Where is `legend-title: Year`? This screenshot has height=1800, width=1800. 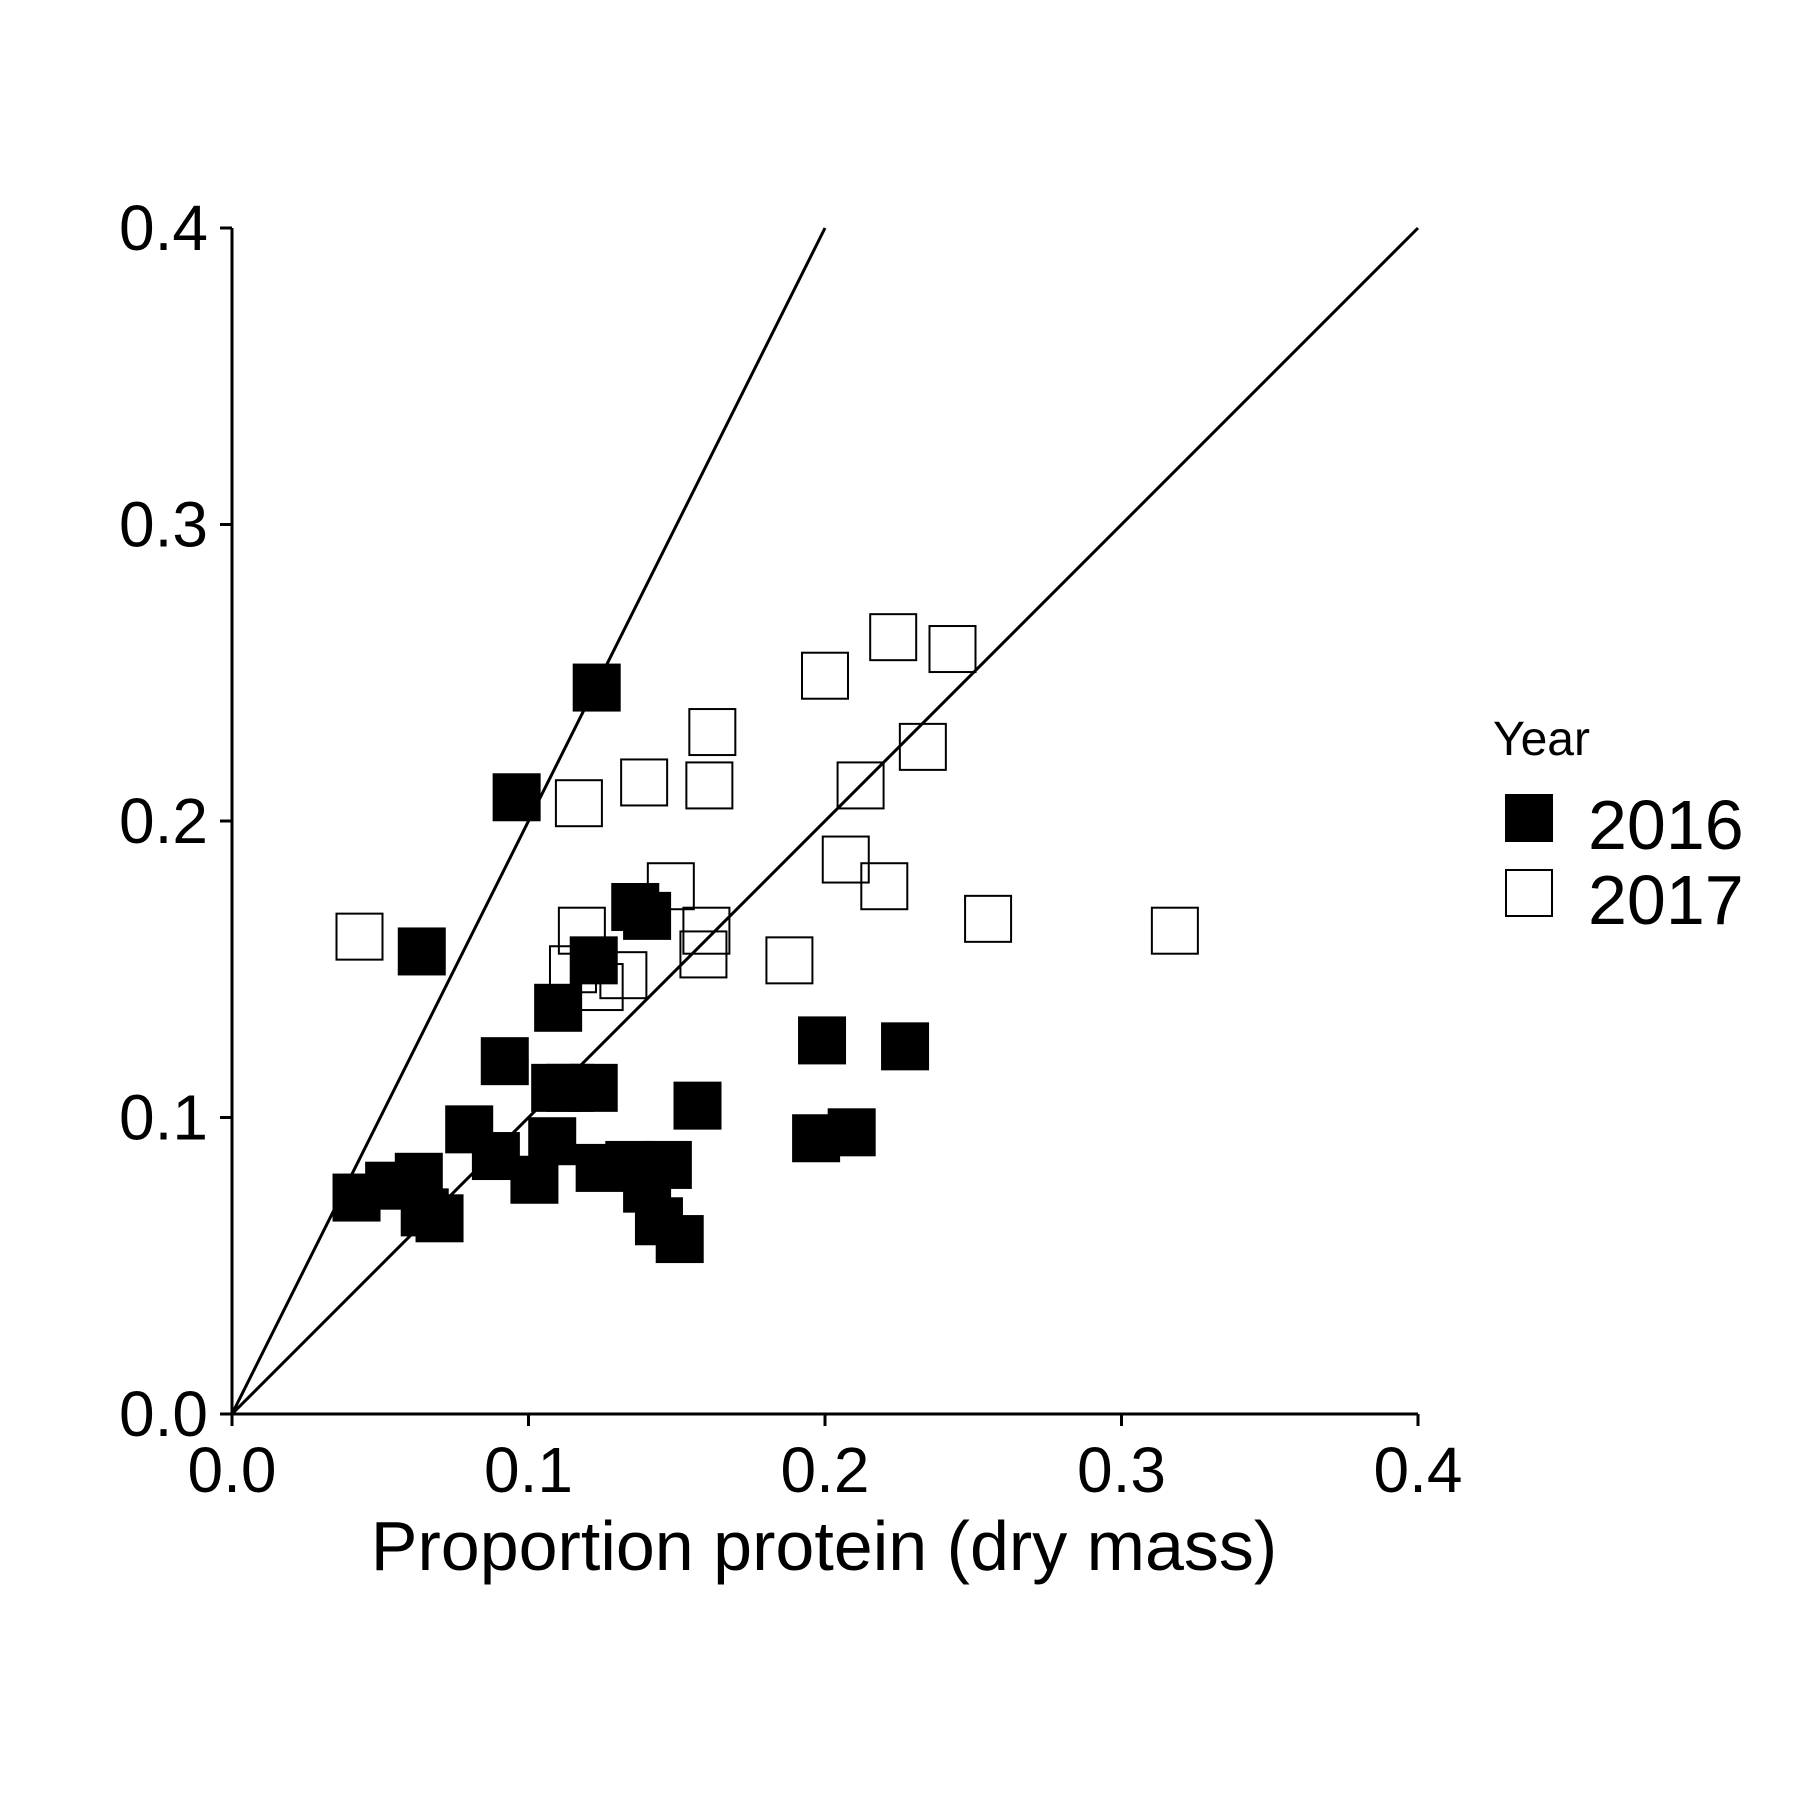 legend-title: Year is located at coordinates (1541, 739).